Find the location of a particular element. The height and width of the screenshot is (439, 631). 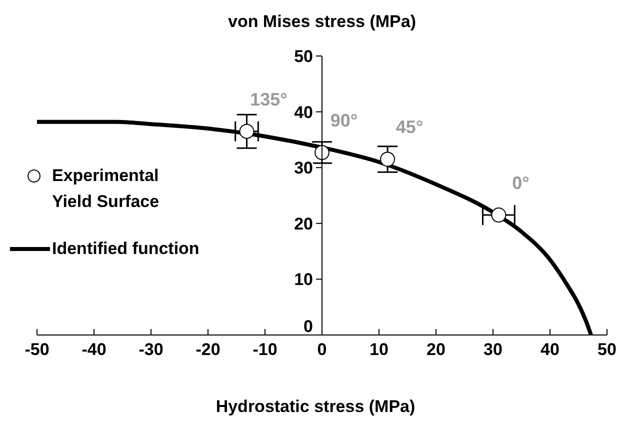

y-tick-label: 50 is located at coordinates (303, 56).